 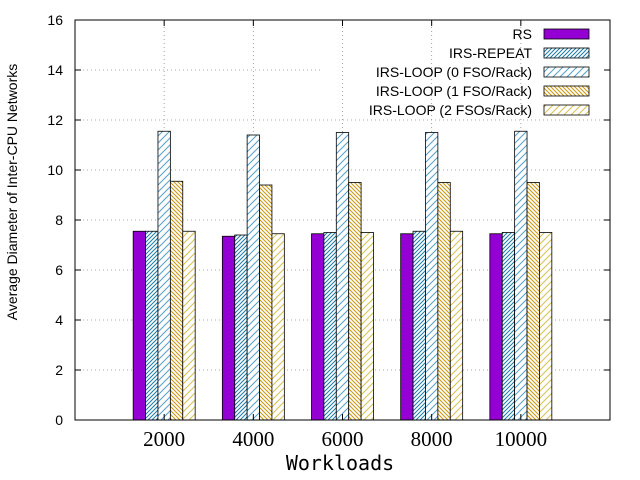 I want to click on legend-label: IRS-LOOP (0 FSO/Rack), so click(x=454, y=72).